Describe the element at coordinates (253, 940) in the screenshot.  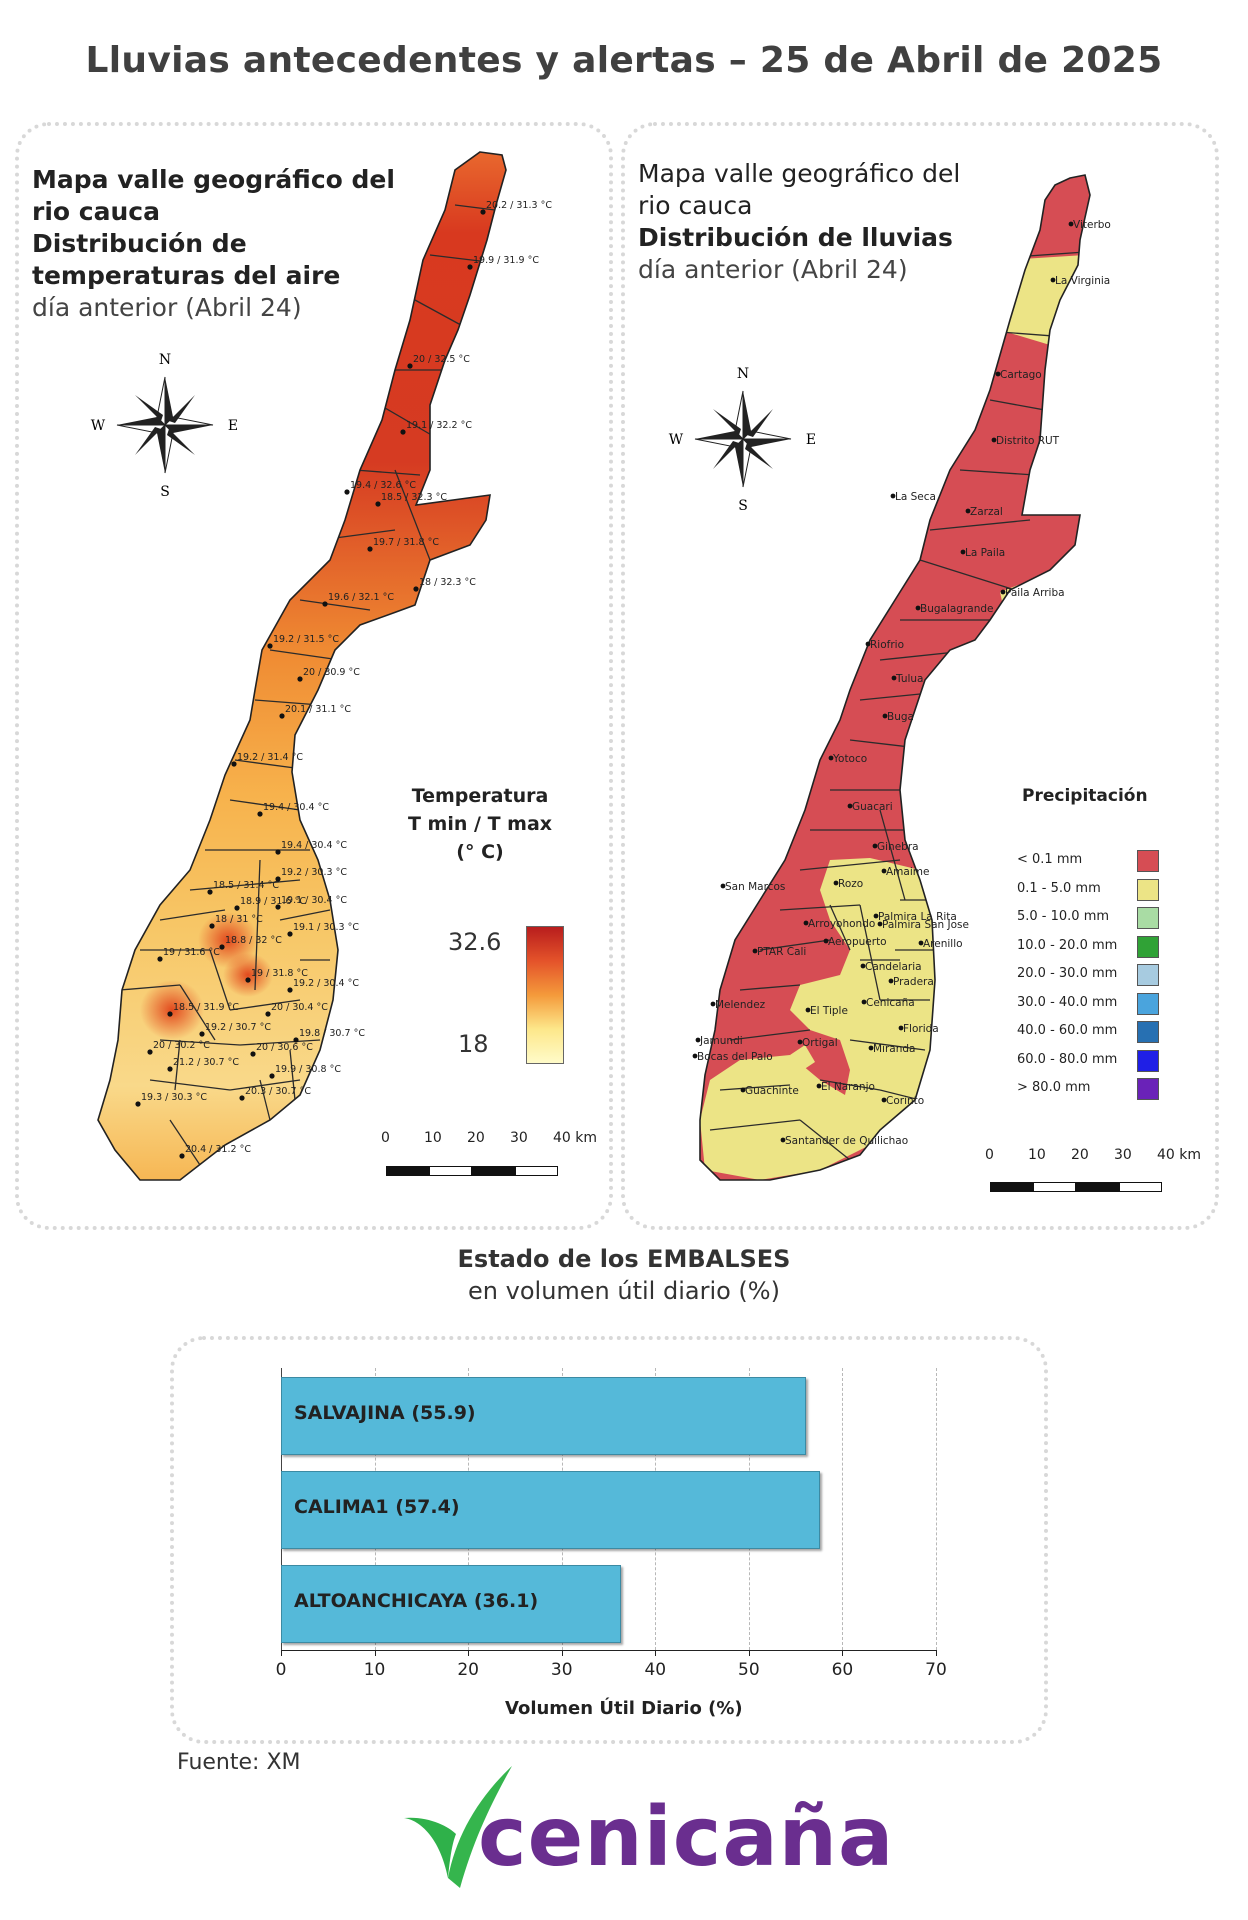
I see `station-label: 18.8 / 32 °C` at that location.